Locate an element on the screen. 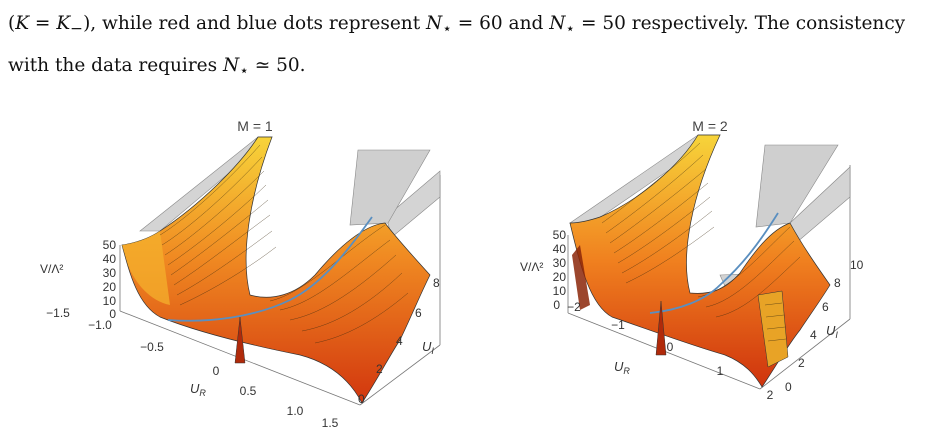 The width and height of the screenshot is (944, 439). x-tick: 1.0 is located at coordinates (295, 411).